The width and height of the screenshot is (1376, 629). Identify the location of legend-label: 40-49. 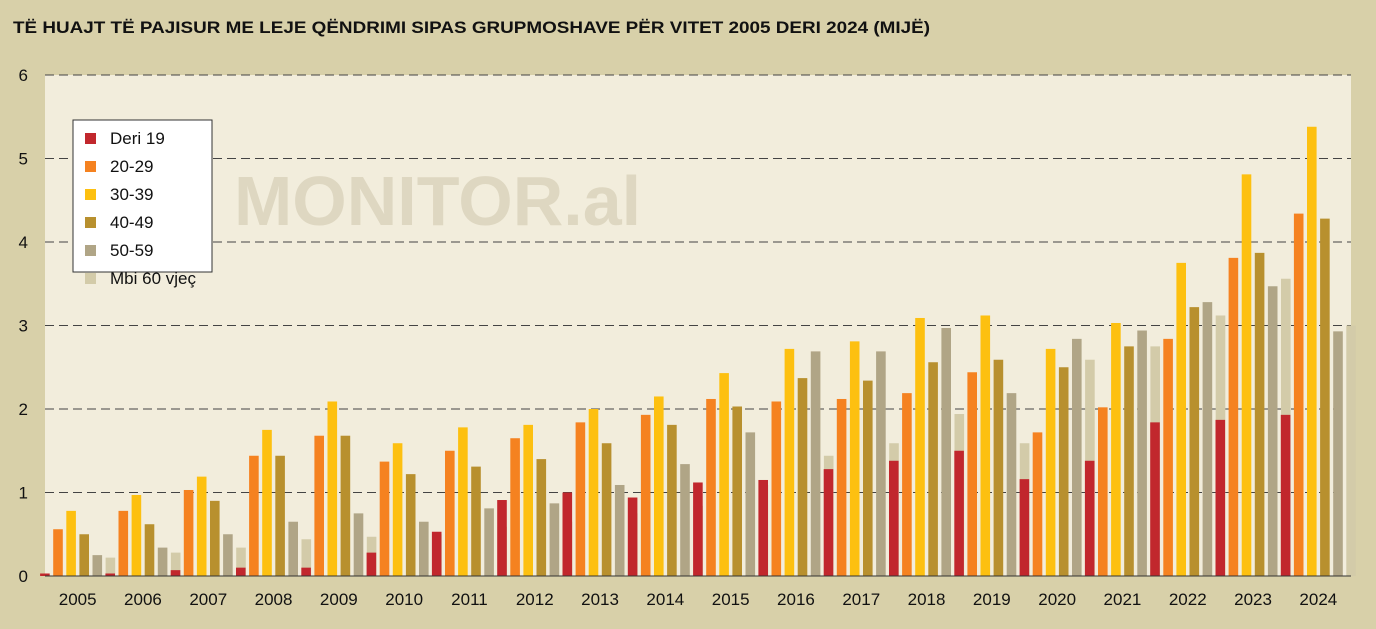
(131, 222).